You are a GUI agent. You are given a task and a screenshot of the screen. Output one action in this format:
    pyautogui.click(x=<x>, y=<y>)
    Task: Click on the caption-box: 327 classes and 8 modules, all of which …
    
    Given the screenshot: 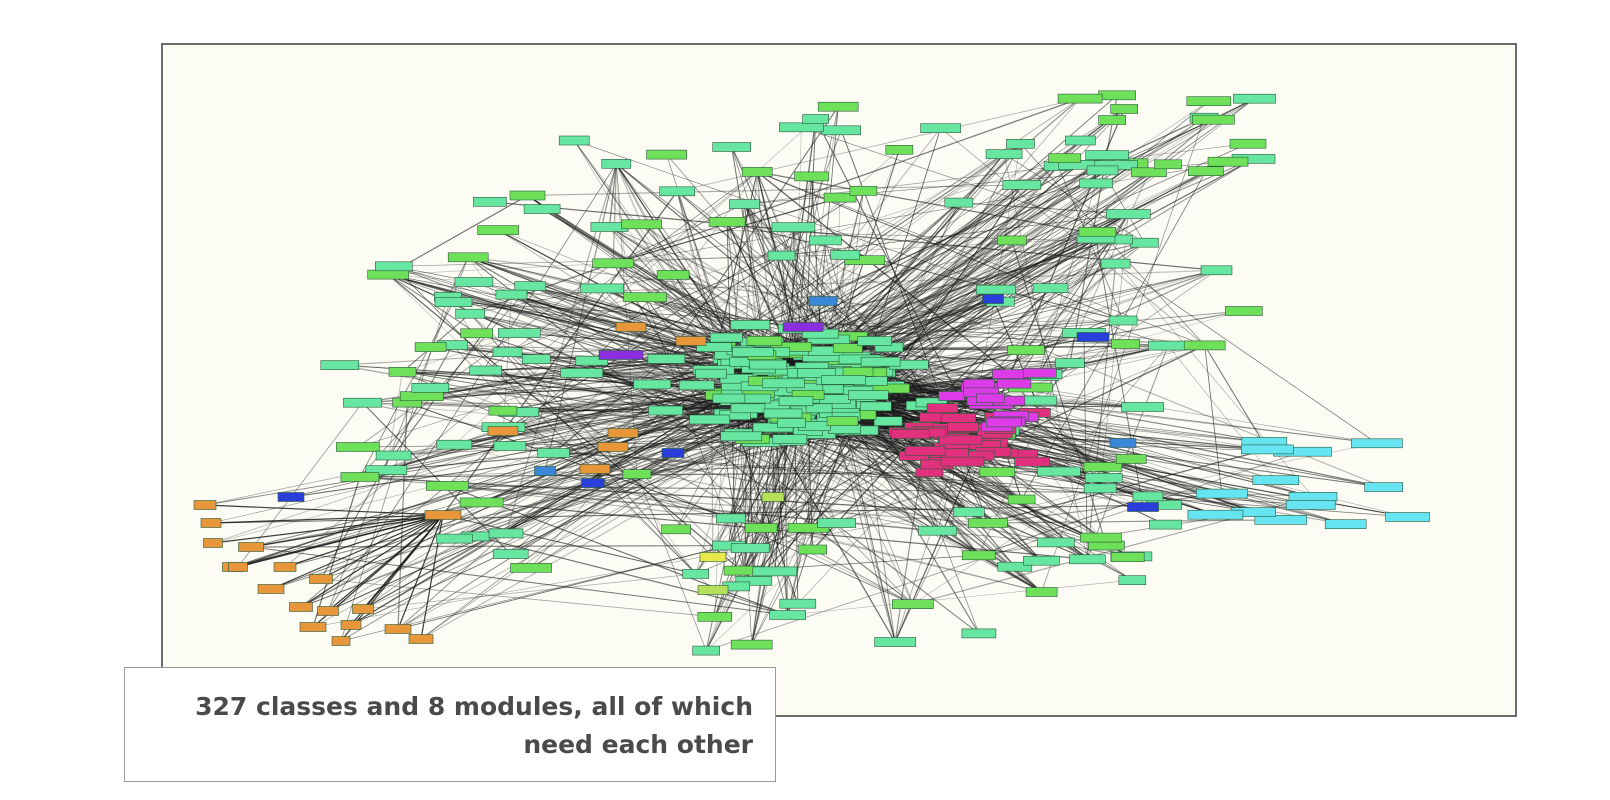 What is the action you would take?
    pyautogui.click(x=450, y=724)
    